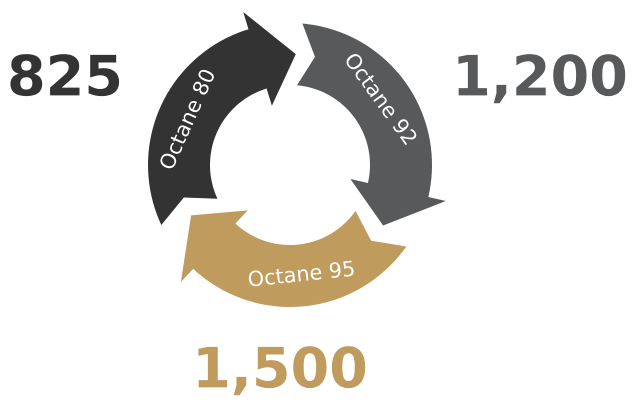 The image size is (634, 407). I want to click on data-label: 1,200, so click(542, 79).